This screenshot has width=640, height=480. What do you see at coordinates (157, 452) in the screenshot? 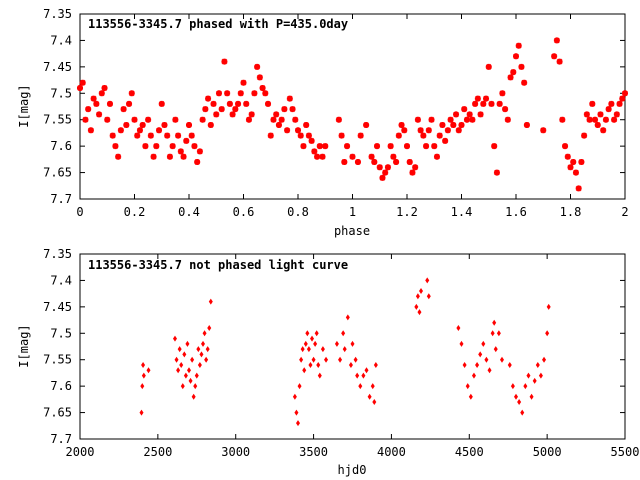
I see `x-tick-label: 2500` at bounding box center [157, 452].